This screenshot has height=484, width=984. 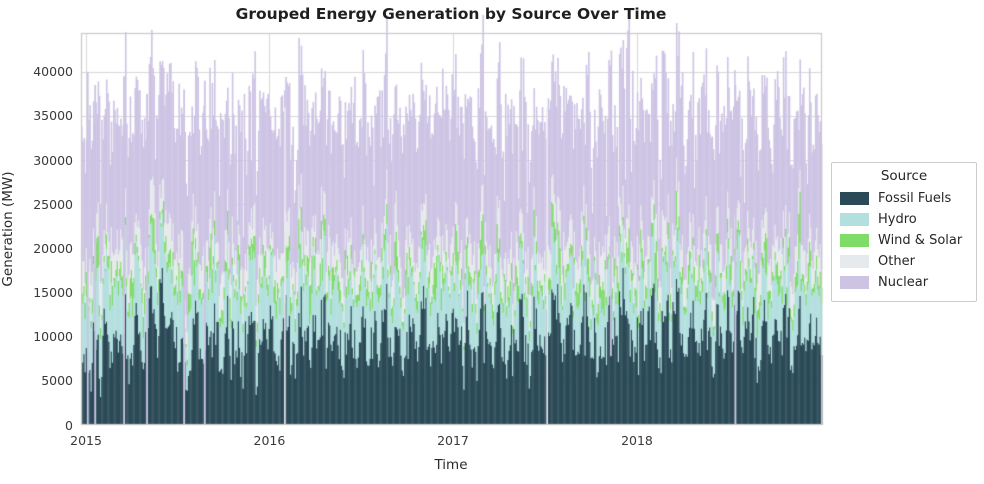 I want to click on y-tick-label: 30000, so click(x=53, y=160).